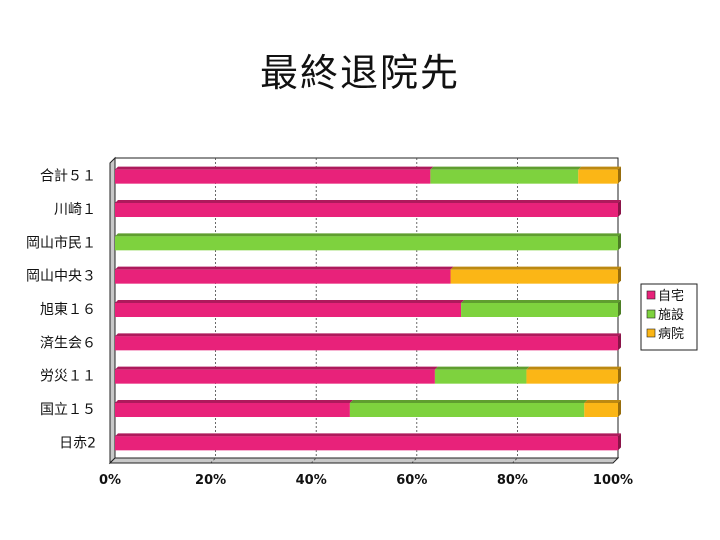 This screenshot has width=720, height=540. Describe the element at coordinates (68, 177) in the screenshot. I see `category-label: 合計５１` at that location.